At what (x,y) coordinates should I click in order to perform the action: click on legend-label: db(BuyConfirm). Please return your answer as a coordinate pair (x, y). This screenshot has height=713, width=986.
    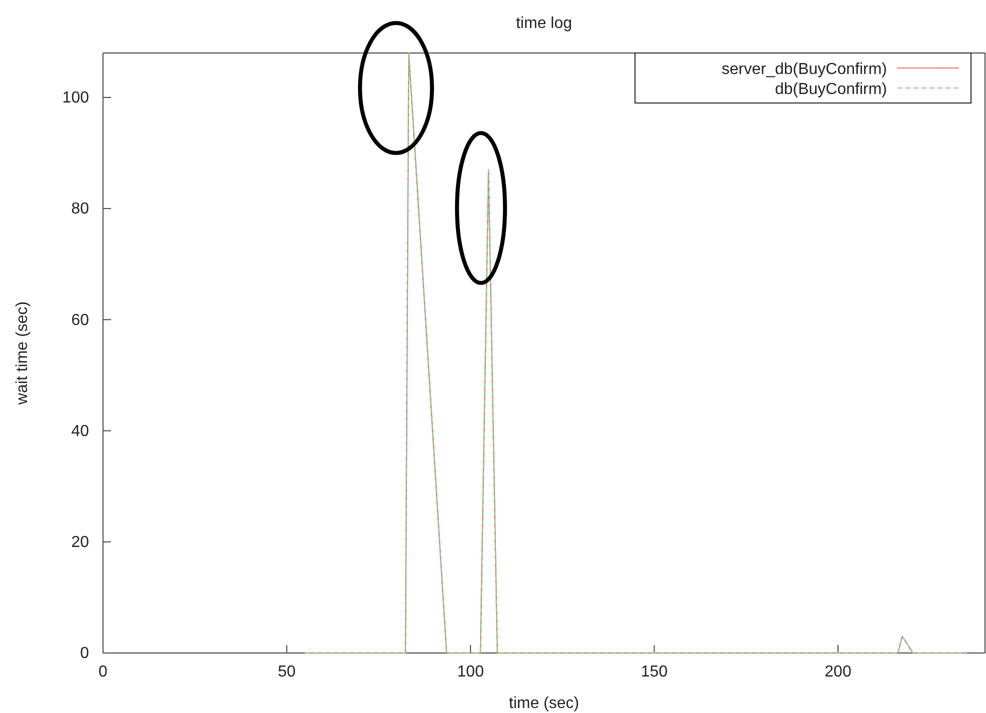
    Looking at the image, I should click on (830, 89).